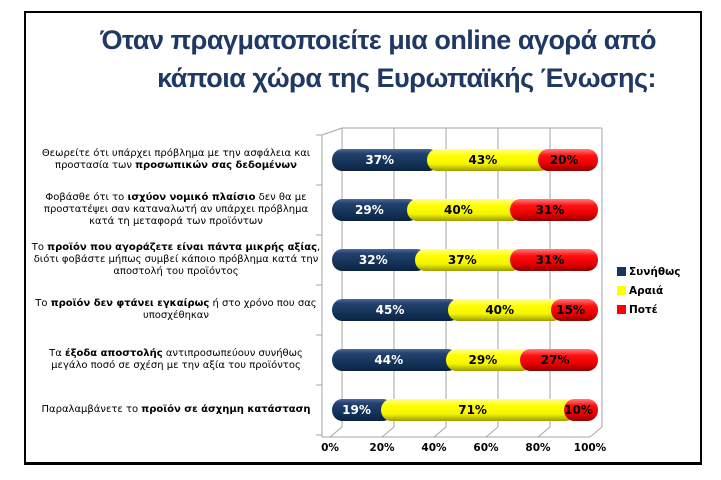 The image size is (721, 480). Describe the element at coordinates (621, 309) in the screenshot. I see `legend-swatch-never` at that location.